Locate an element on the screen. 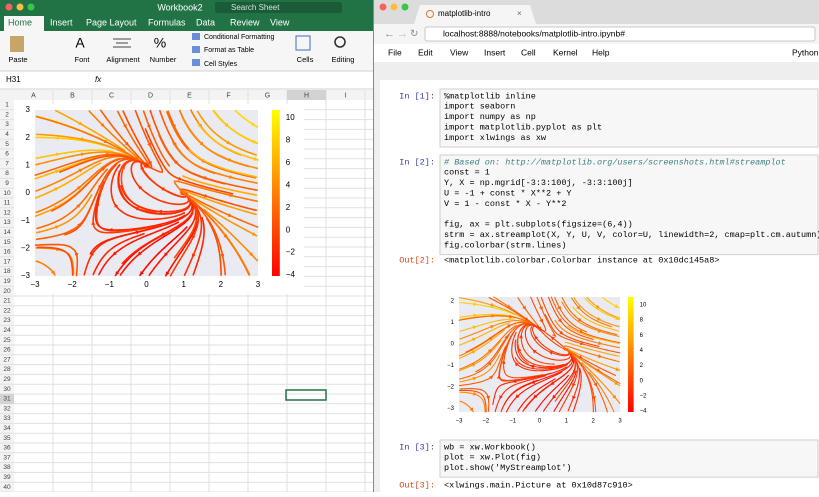 The width and height of the screenshot is (819, 497). row-header: 16 is located at coordinates (7, 252).